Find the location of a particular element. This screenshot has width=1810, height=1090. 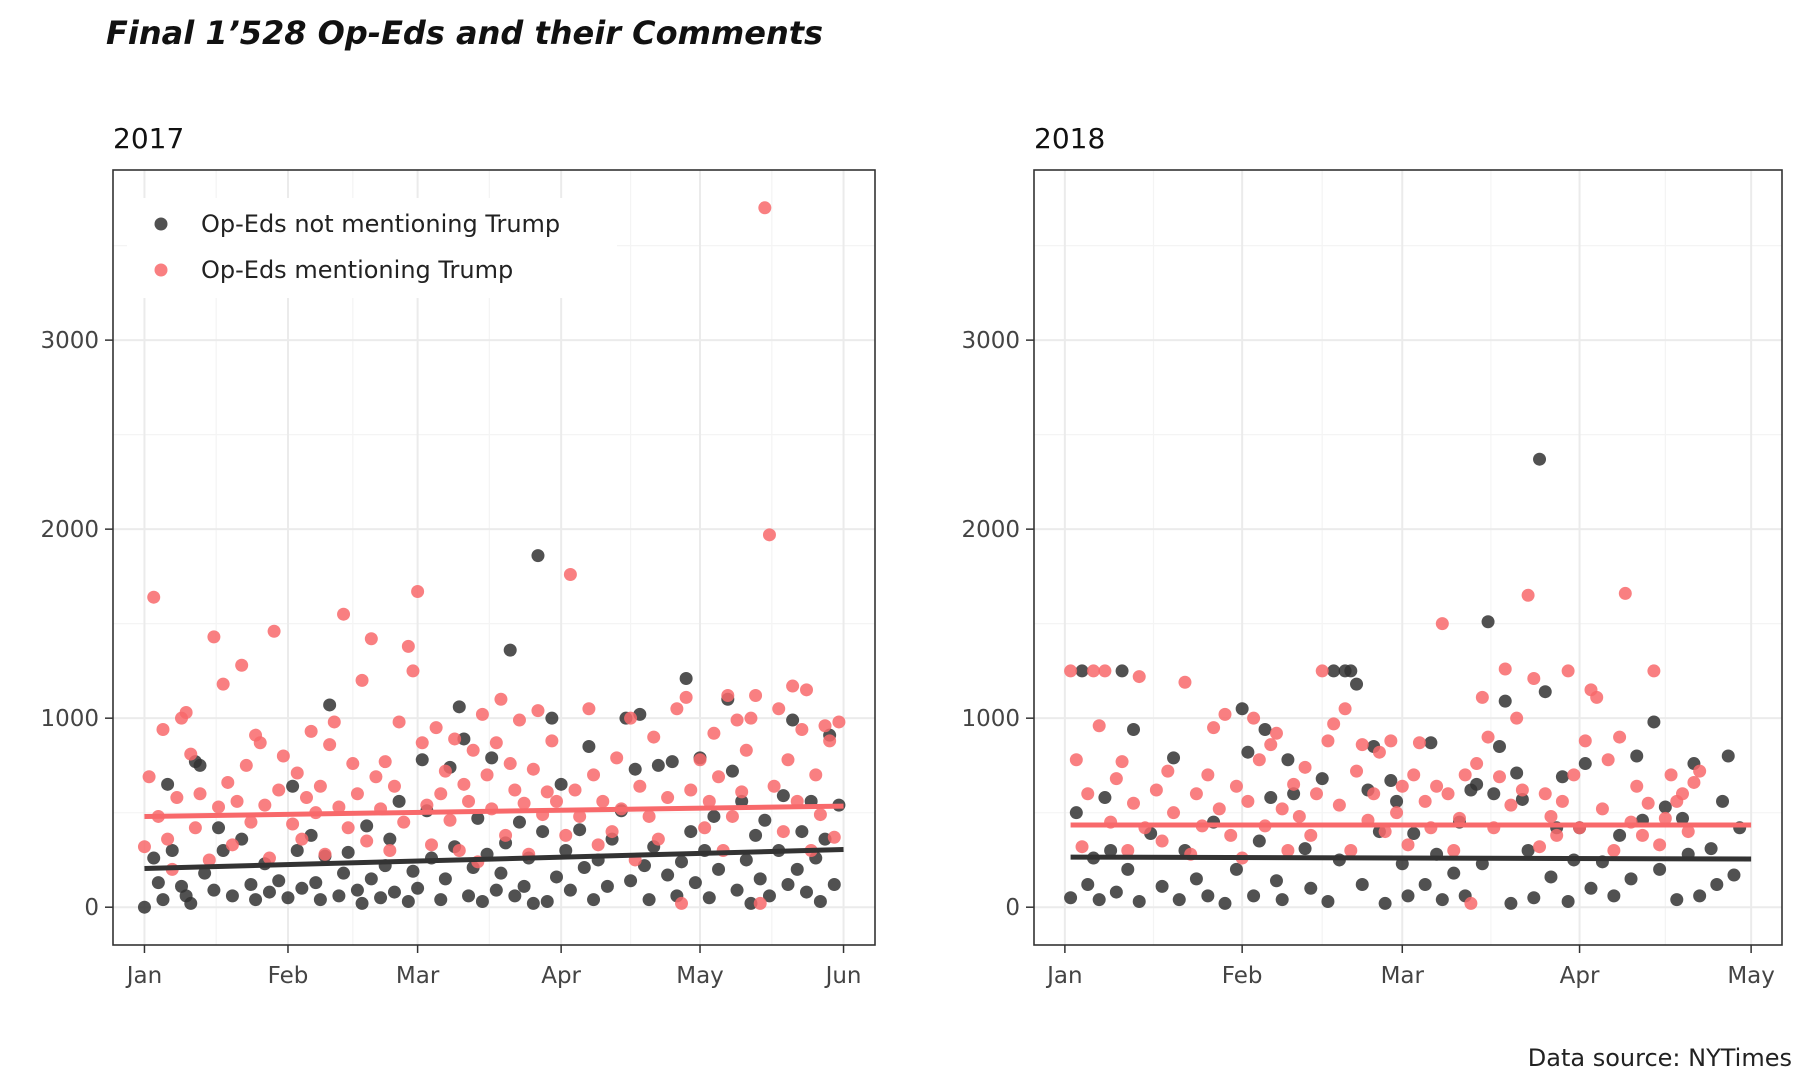

x-tick-label: Mar is located at coordinates (418, 976).